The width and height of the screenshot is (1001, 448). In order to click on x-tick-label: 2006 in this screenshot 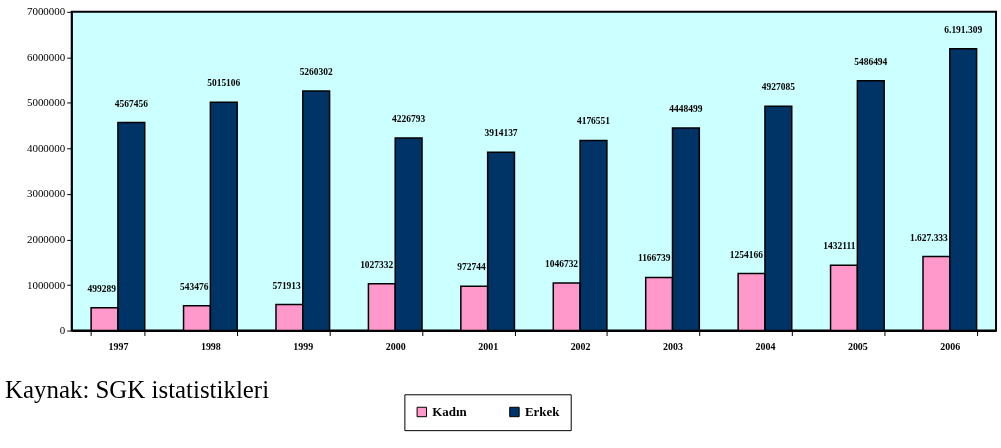, I will do `click(950, 346)`.